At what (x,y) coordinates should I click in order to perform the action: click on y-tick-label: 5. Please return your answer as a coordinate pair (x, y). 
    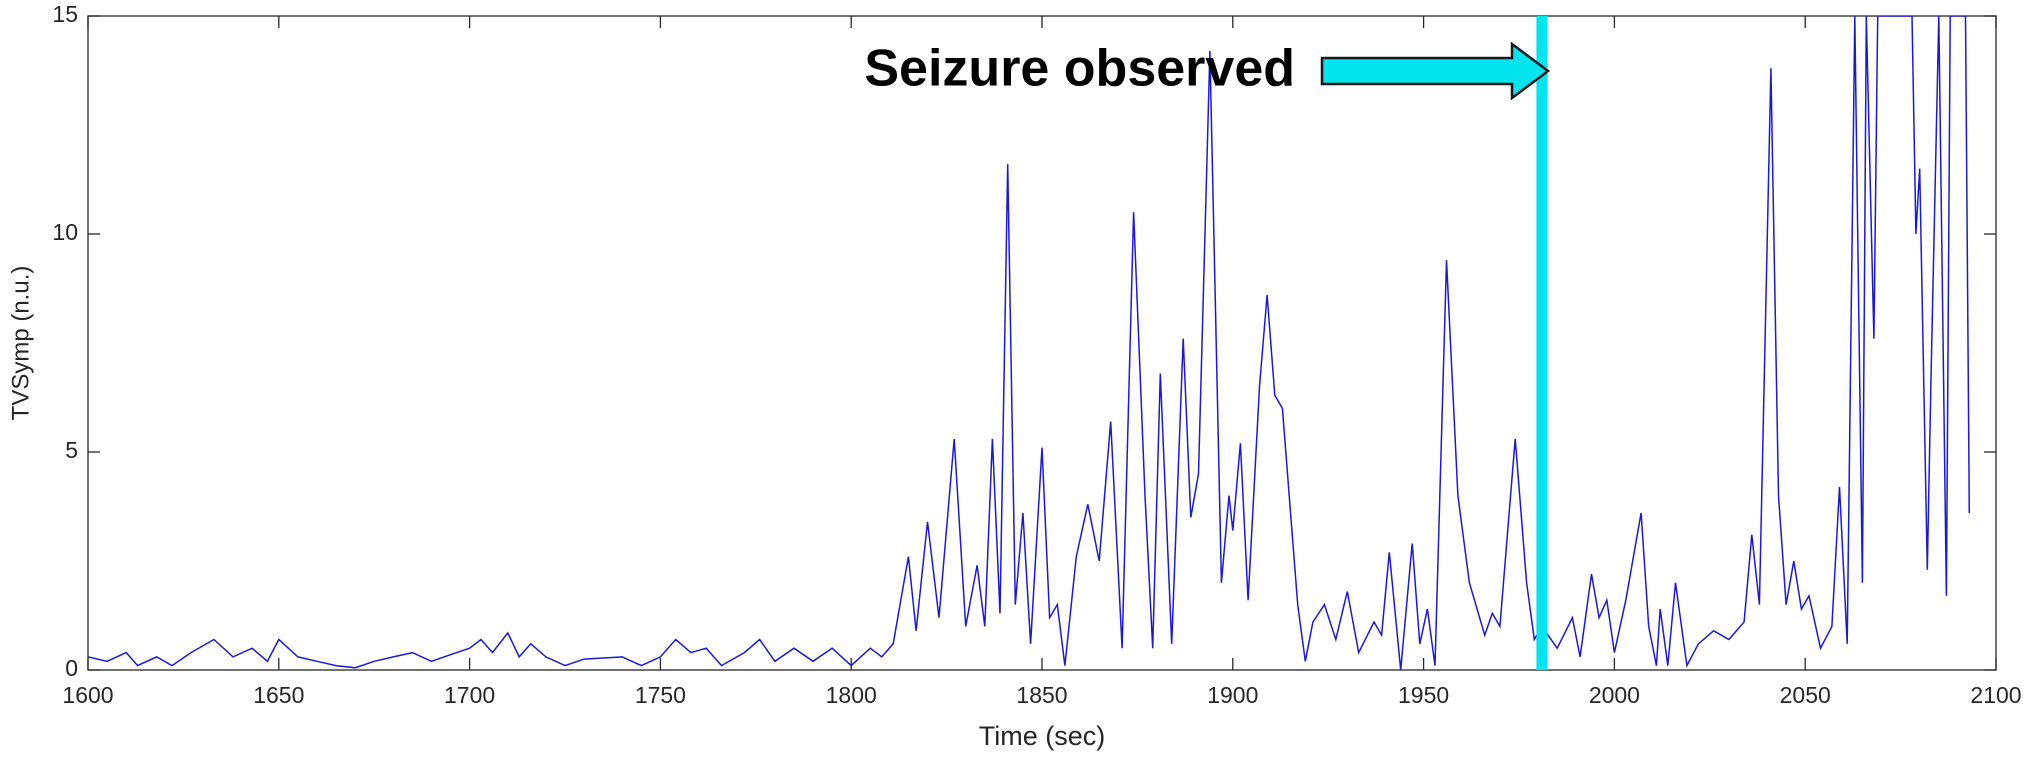
    Looking at the image, I should click on (71, 450).